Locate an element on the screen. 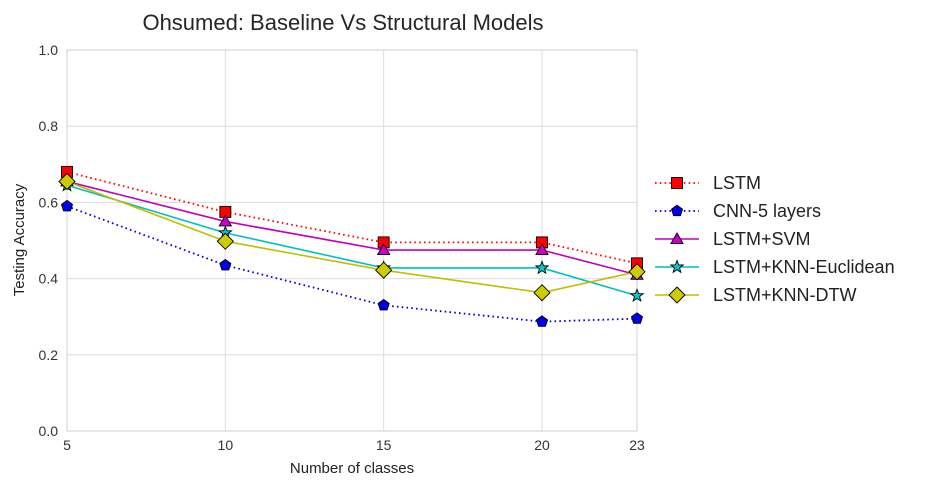 The image size is (940, 490). legend-item-lstm-knn-dtw: LSTM+KNN-DTW is located at coordinates (756, 295).